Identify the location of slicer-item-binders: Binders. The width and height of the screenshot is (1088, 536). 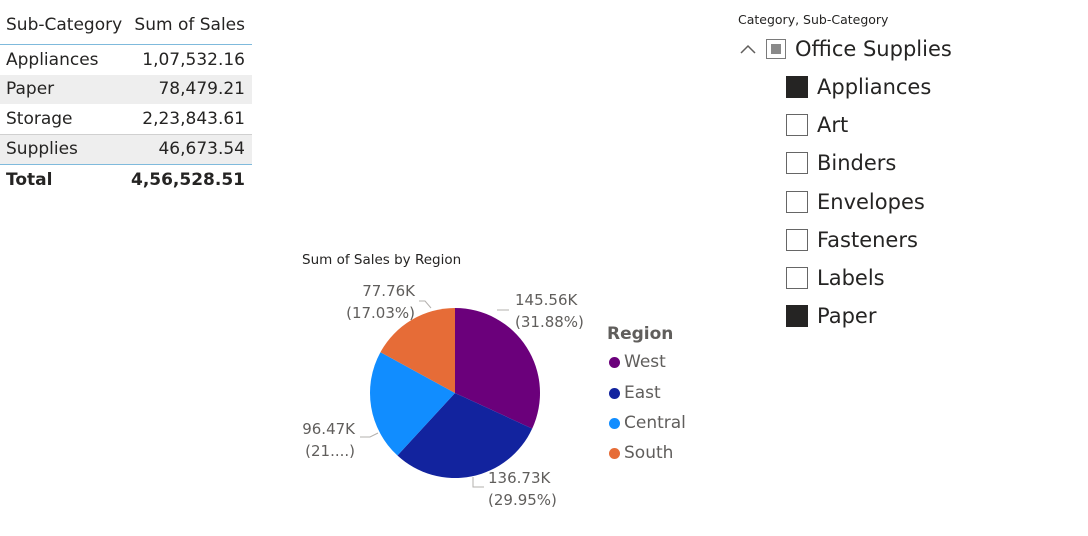
(841, 163).